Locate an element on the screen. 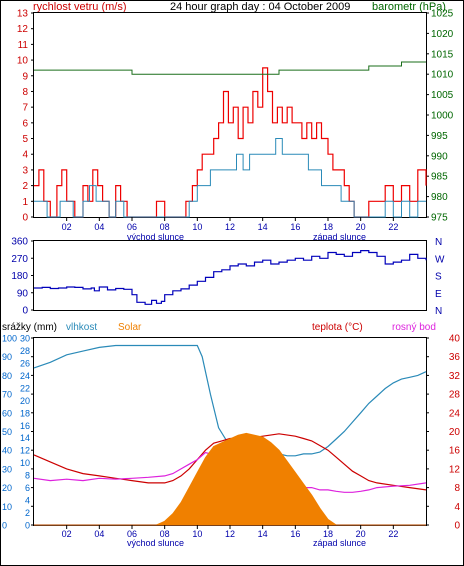 This screenshot has height=566, width=464. direction-left-axis: 0 90 180 270 360 is located at coordinates (22, 277).